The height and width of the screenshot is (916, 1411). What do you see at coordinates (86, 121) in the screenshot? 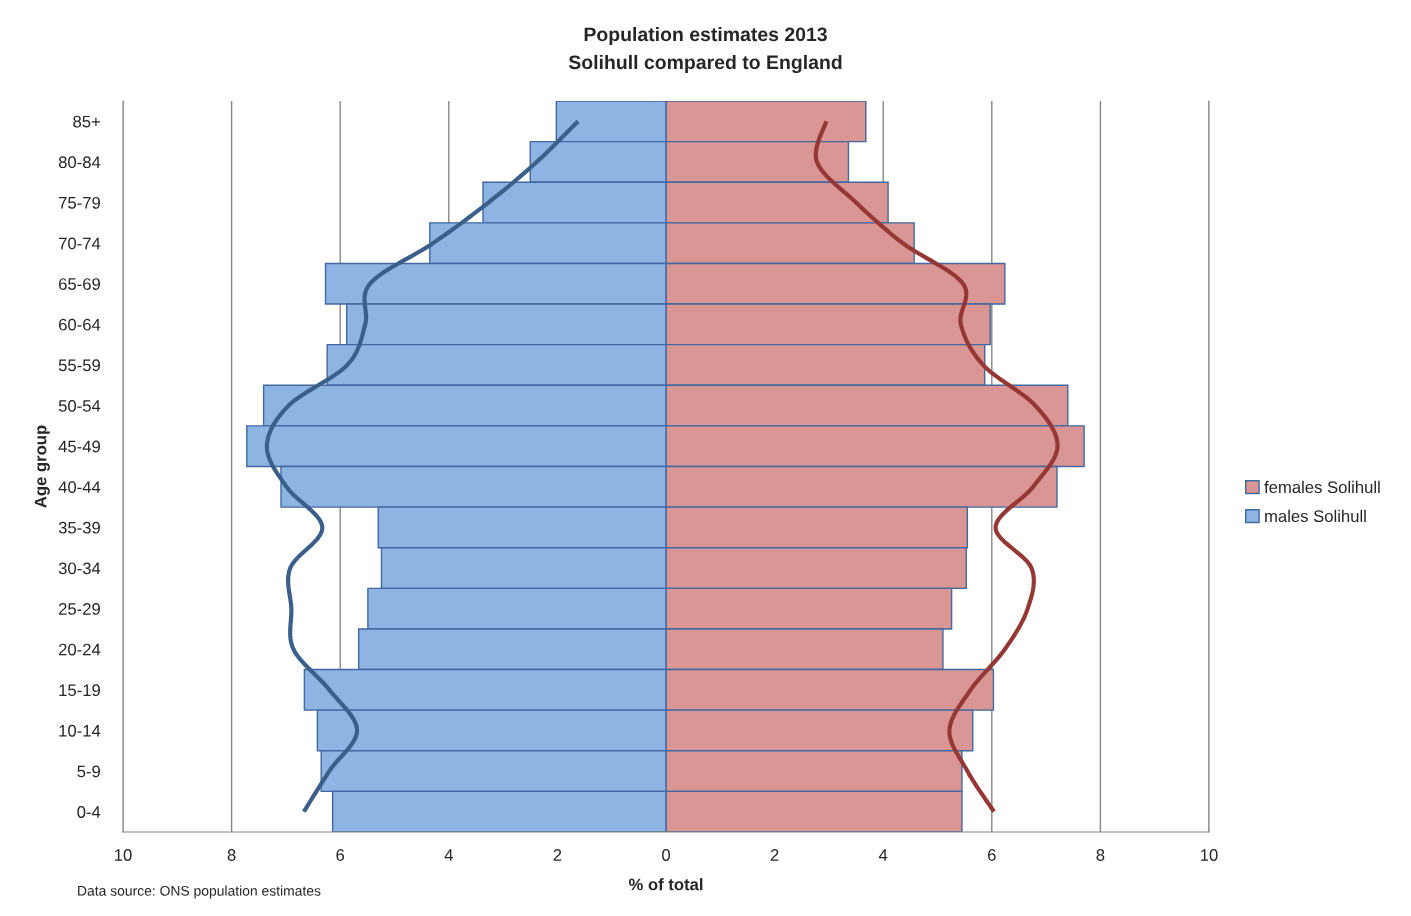
I see `y-tick-label: 85+` at bounding box center [86, 121].